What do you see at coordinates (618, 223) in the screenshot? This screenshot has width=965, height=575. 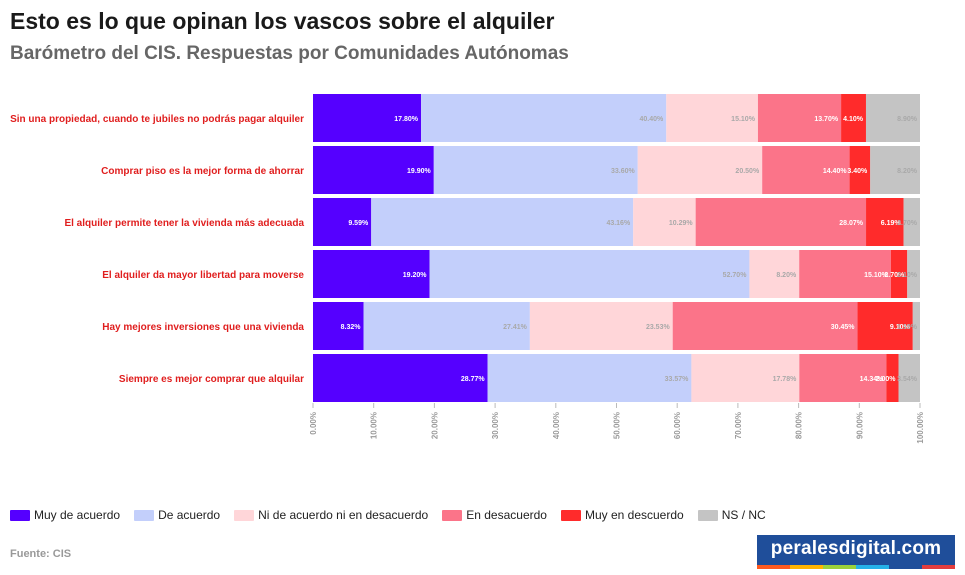 I see `data-label: 43.16%` at bounding box center [618, 223].